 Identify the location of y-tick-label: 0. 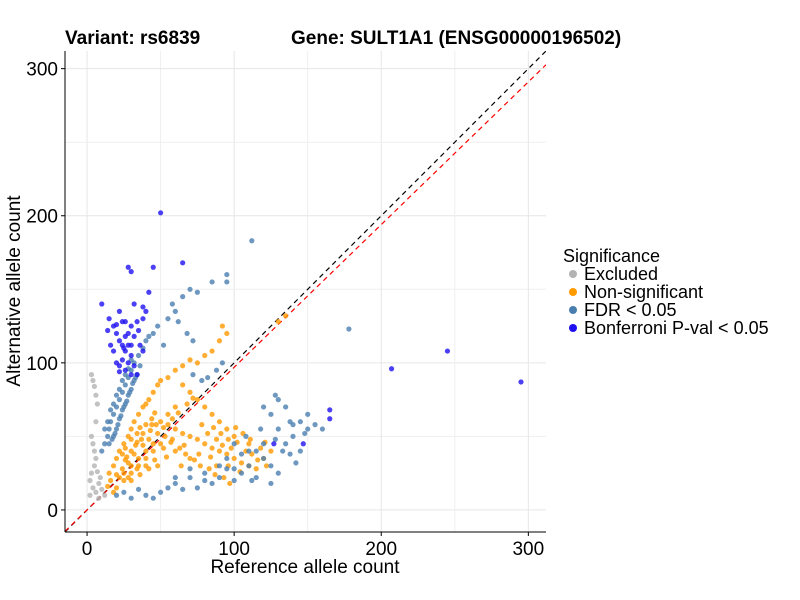
(52, 511).